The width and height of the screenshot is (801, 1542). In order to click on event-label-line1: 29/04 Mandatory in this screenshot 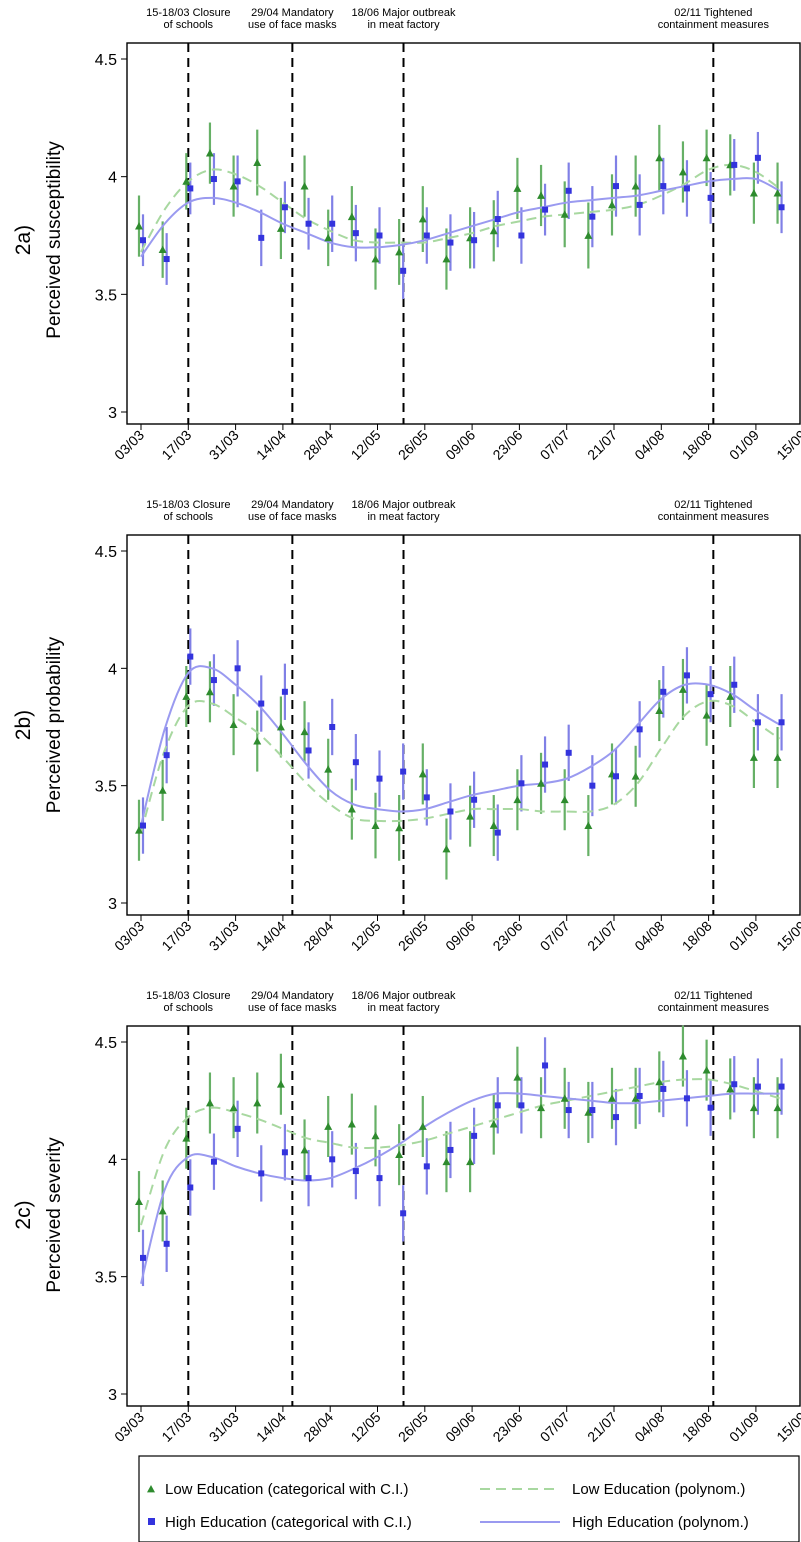, I will do `click(292, 505)`.